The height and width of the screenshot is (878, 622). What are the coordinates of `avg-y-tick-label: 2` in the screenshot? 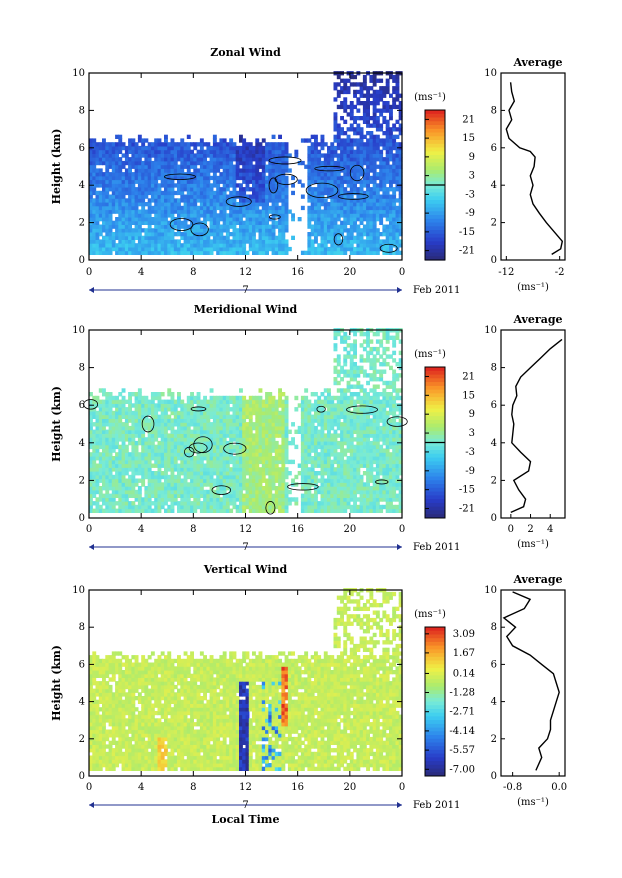 It's located at (494, 223).